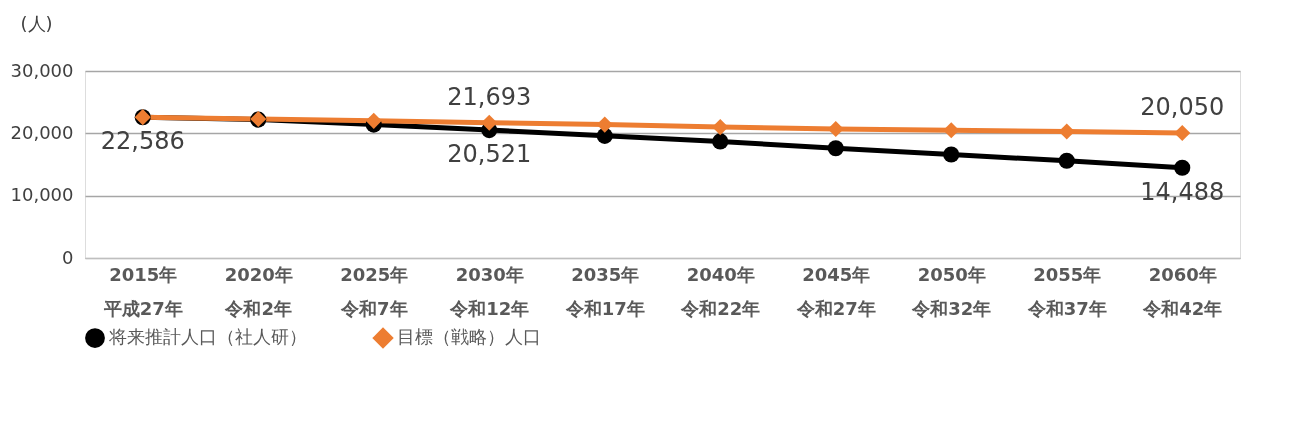 The width and height of the screenshot is (1312, 423). I want to click on x-tick-label: 2030年令和12年, so click(489, 291).